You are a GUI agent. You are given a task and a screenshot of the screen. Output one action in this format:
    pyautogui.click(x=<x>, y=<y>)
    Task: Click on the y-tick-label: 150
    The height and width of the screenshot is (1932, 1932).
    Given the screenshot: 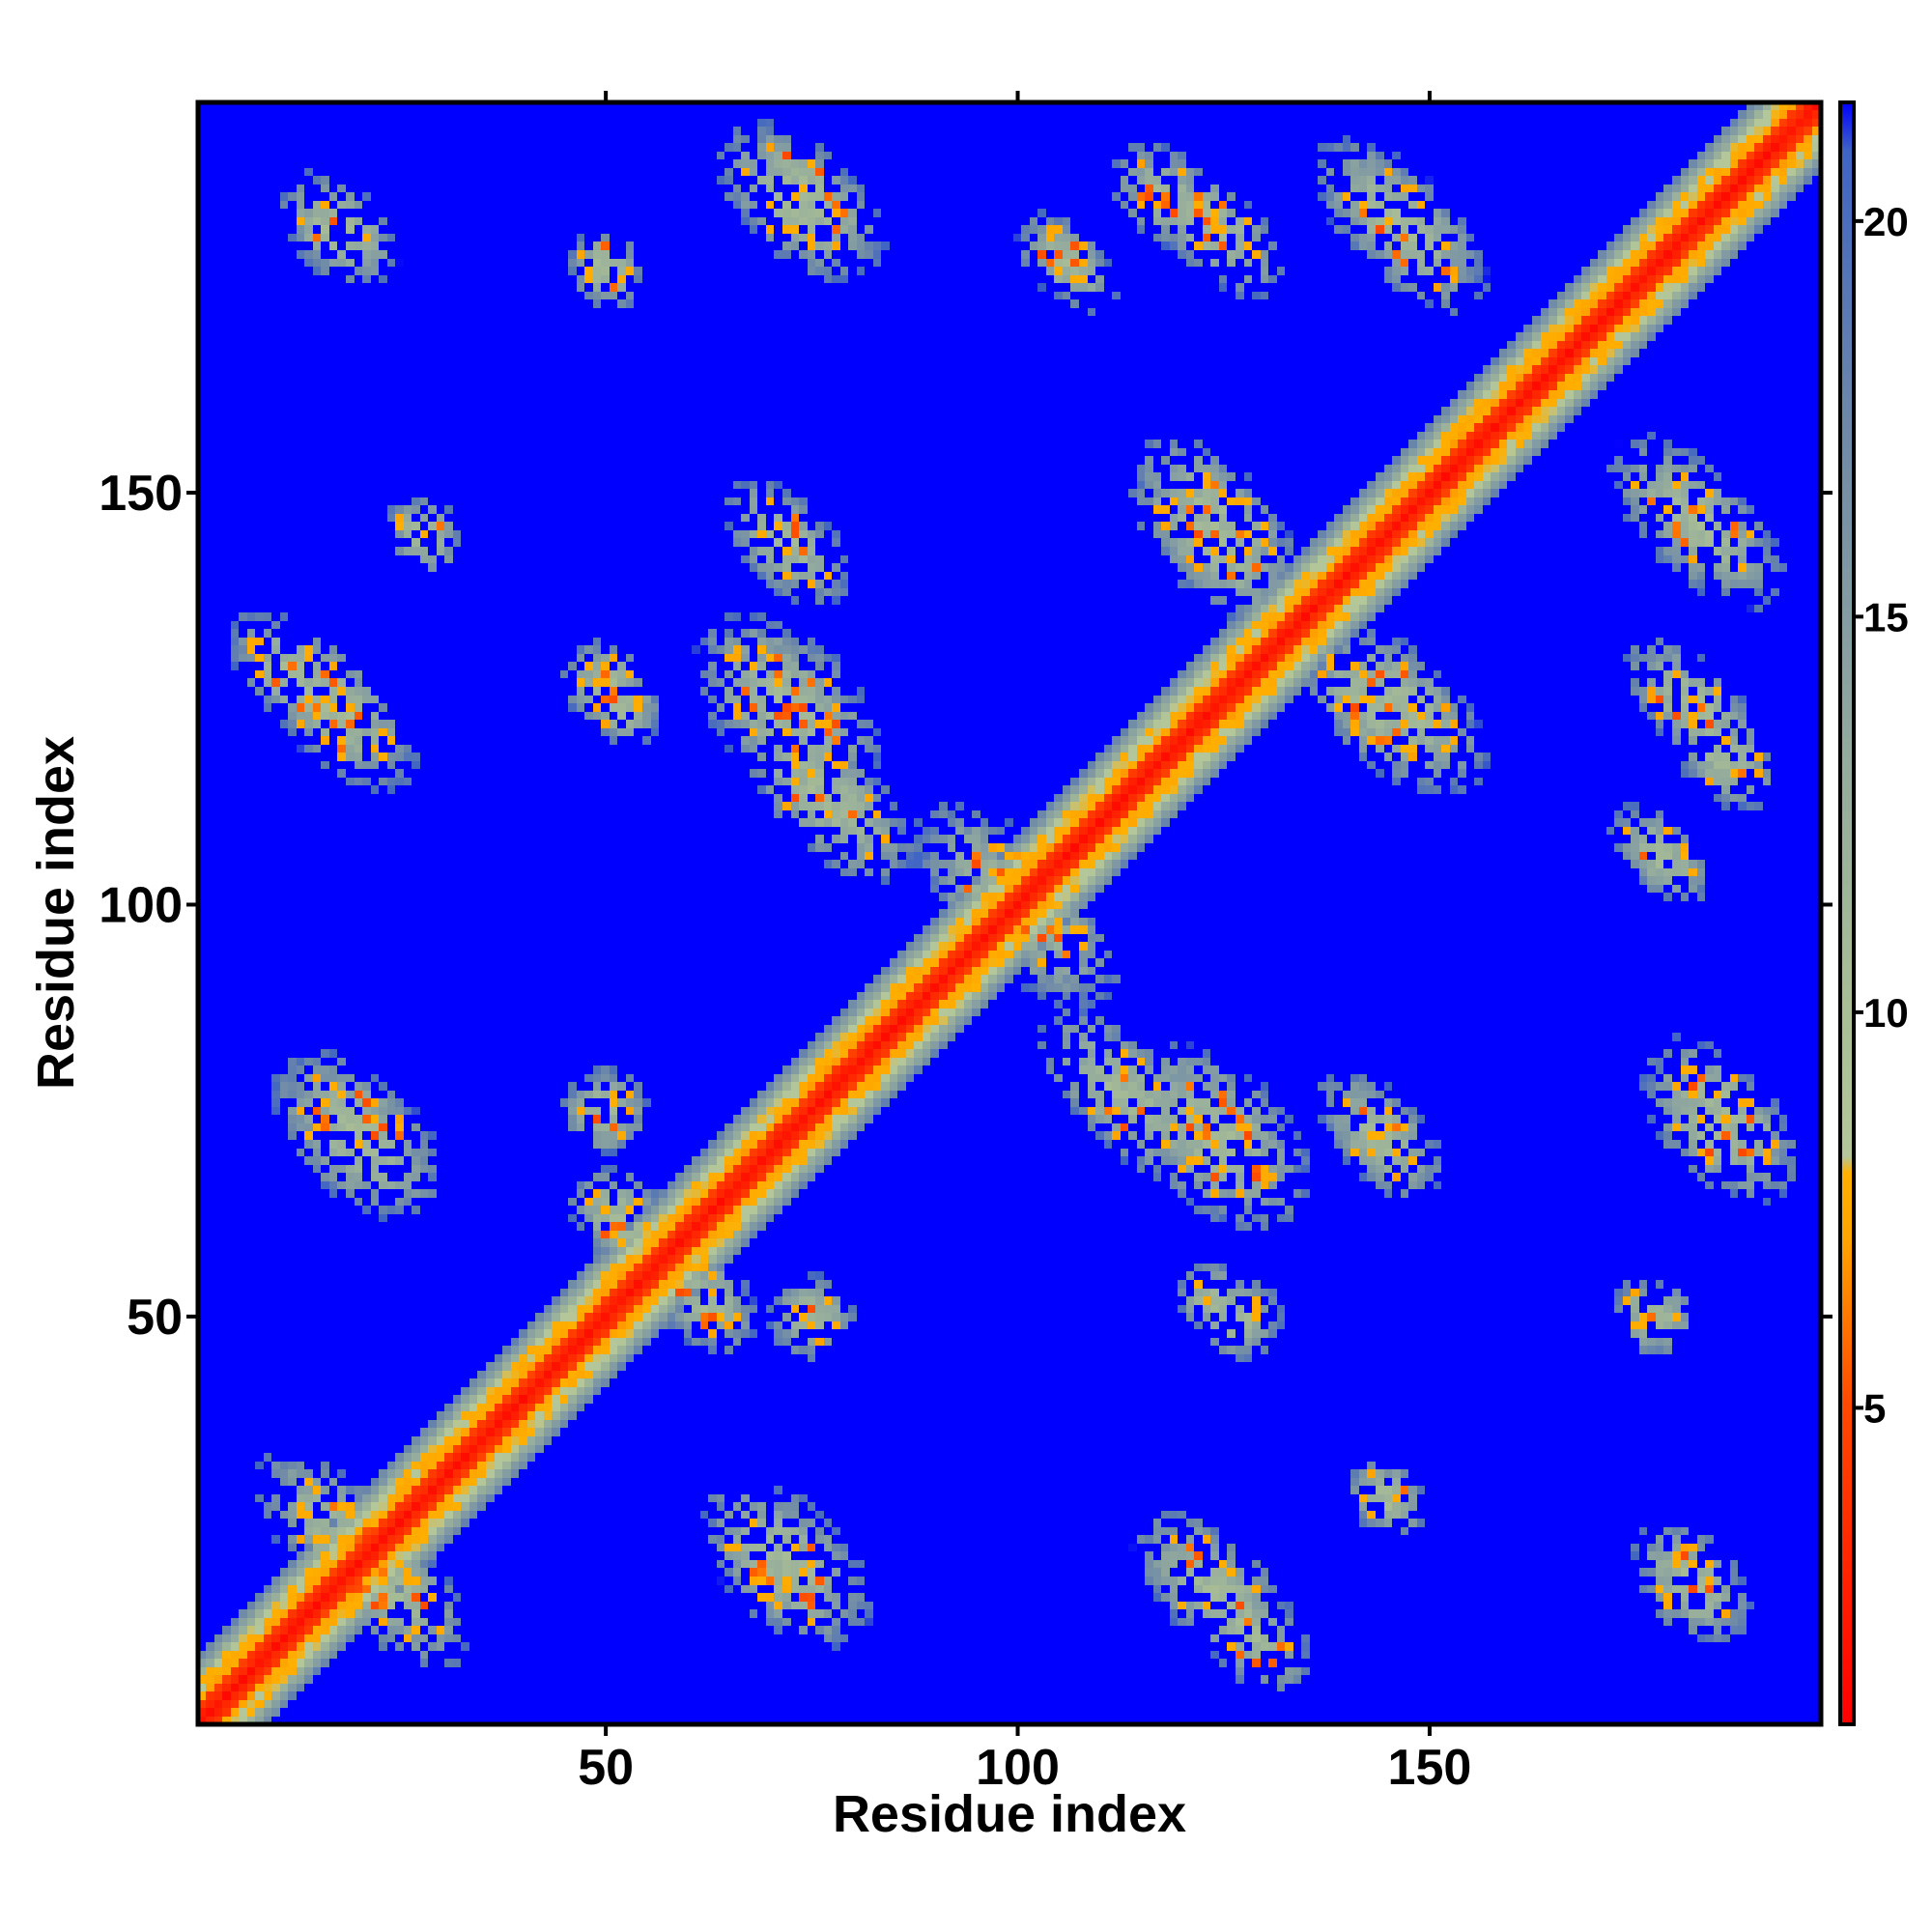 What is the action you would take?
    pyautogui.click(x=141, y=494)
    